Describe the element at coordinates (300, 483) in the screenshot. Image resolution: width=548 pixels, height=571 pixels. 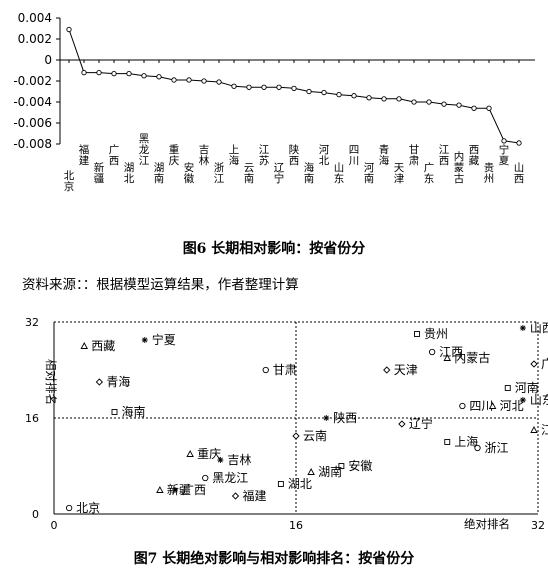
I see `label-湖北: 湖北` at that location.